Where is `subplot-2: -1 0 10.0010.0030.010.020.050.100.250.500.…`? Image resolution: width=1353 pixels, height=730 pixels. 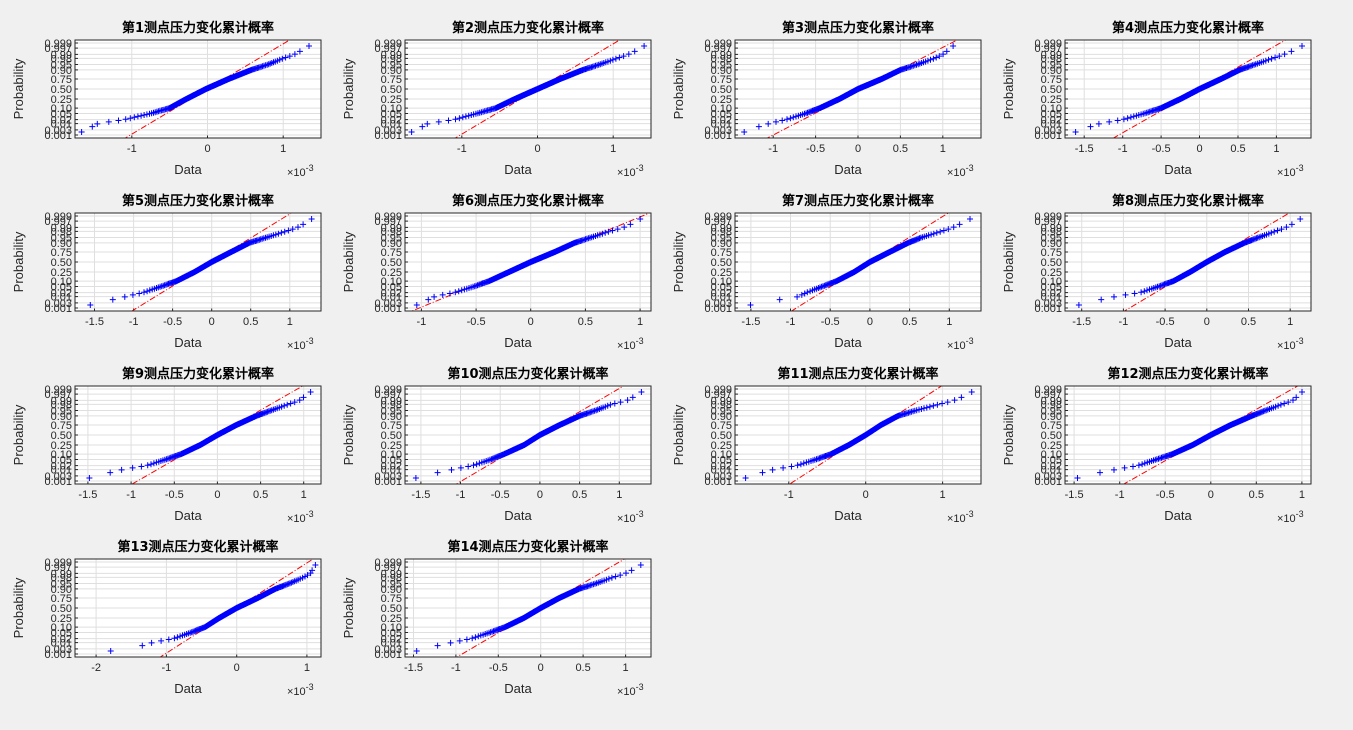
subplot-2: -1 0 10.0010.0030.010.020.050.100.250.500.… is located at coordinates (496, 99).